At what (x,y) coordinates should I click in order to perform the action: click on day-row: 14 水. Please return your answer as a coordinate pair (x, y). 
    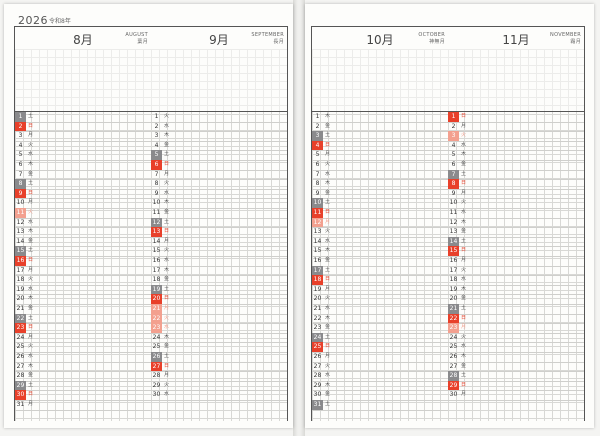
    Looking at the image, I should click on (380, 242).